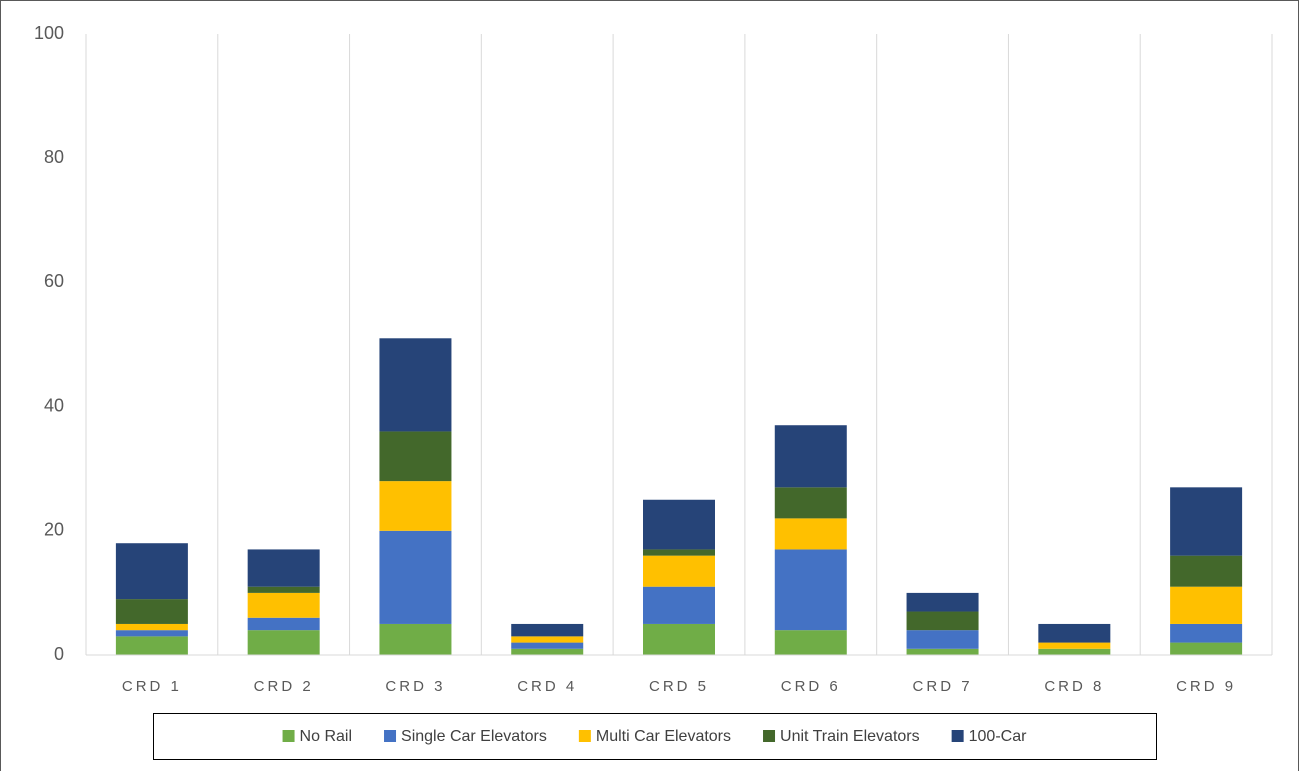 This screenshot has width=1299, height=776. What do you see at coordinates (474, 736) in the screenshot?
I see `legend-label: Single Car Elevators` at bounding box center [474, 736].